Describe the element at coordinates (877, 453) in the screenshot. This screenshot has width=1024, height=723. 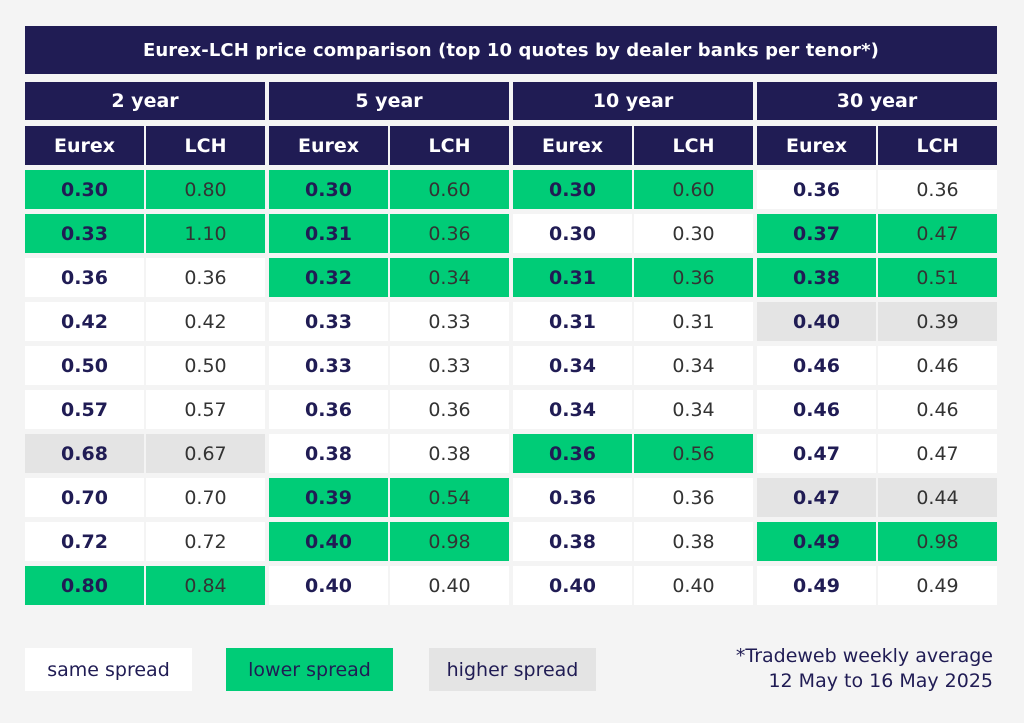
I see `quote-pair: 0.47 0.47` at that location.